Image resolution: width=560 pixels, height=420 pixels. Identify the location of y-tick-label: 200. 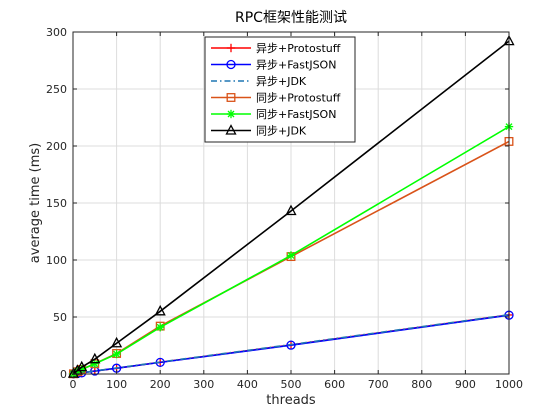
(56, 146).